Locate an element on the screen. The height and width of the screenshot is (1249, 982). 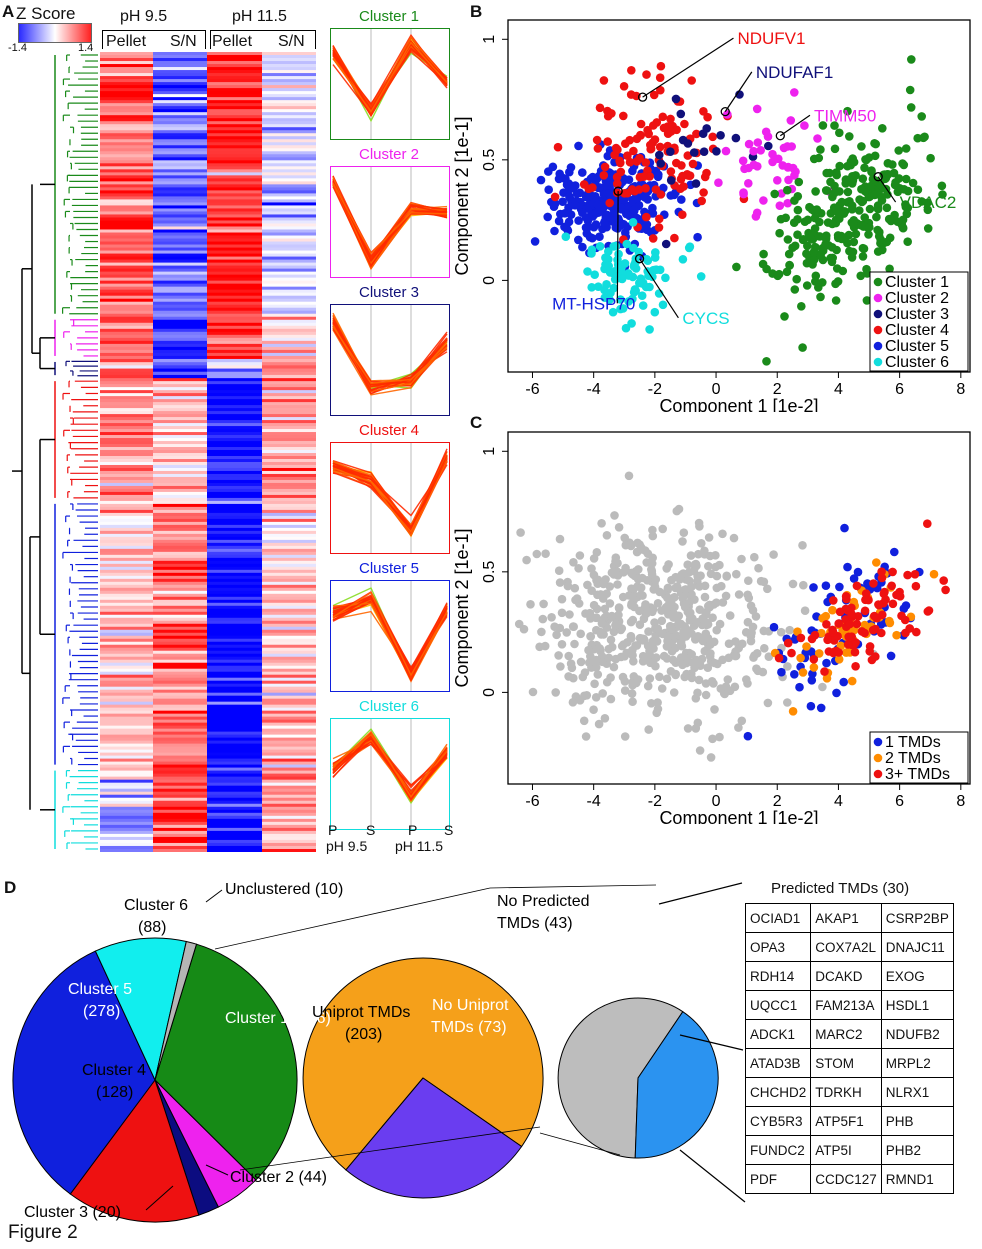
table-cell: PDF is located at coordinates (778, 1179).